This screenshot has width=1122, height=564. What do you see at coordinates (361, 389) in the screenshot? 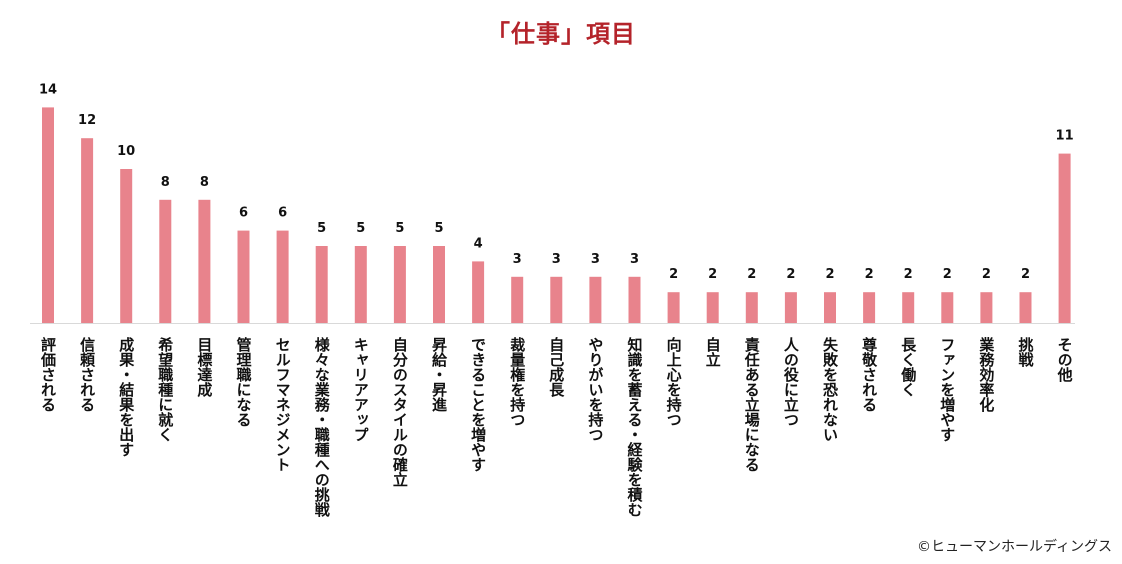
I see `category-label-8: キャリアアップ` at bounding box center [361, 389].